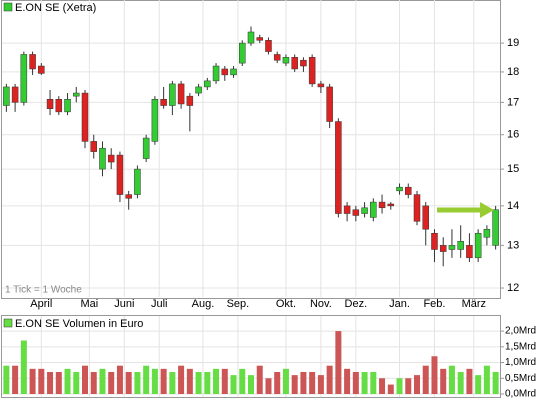  What do you see at coordinates (520, 331) in the screenshot?
I see `y-tick-label: 2,0Mrd` at bounding box center [520, 331].